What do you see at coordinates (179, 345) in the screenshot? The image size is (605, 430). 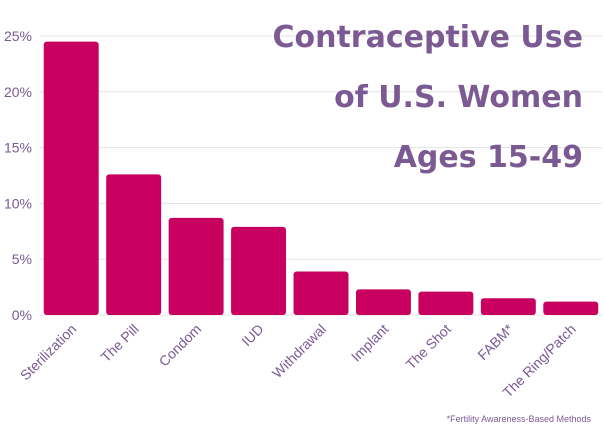 I see `x-tick-label: Condom` at bounding box center [179, 345].